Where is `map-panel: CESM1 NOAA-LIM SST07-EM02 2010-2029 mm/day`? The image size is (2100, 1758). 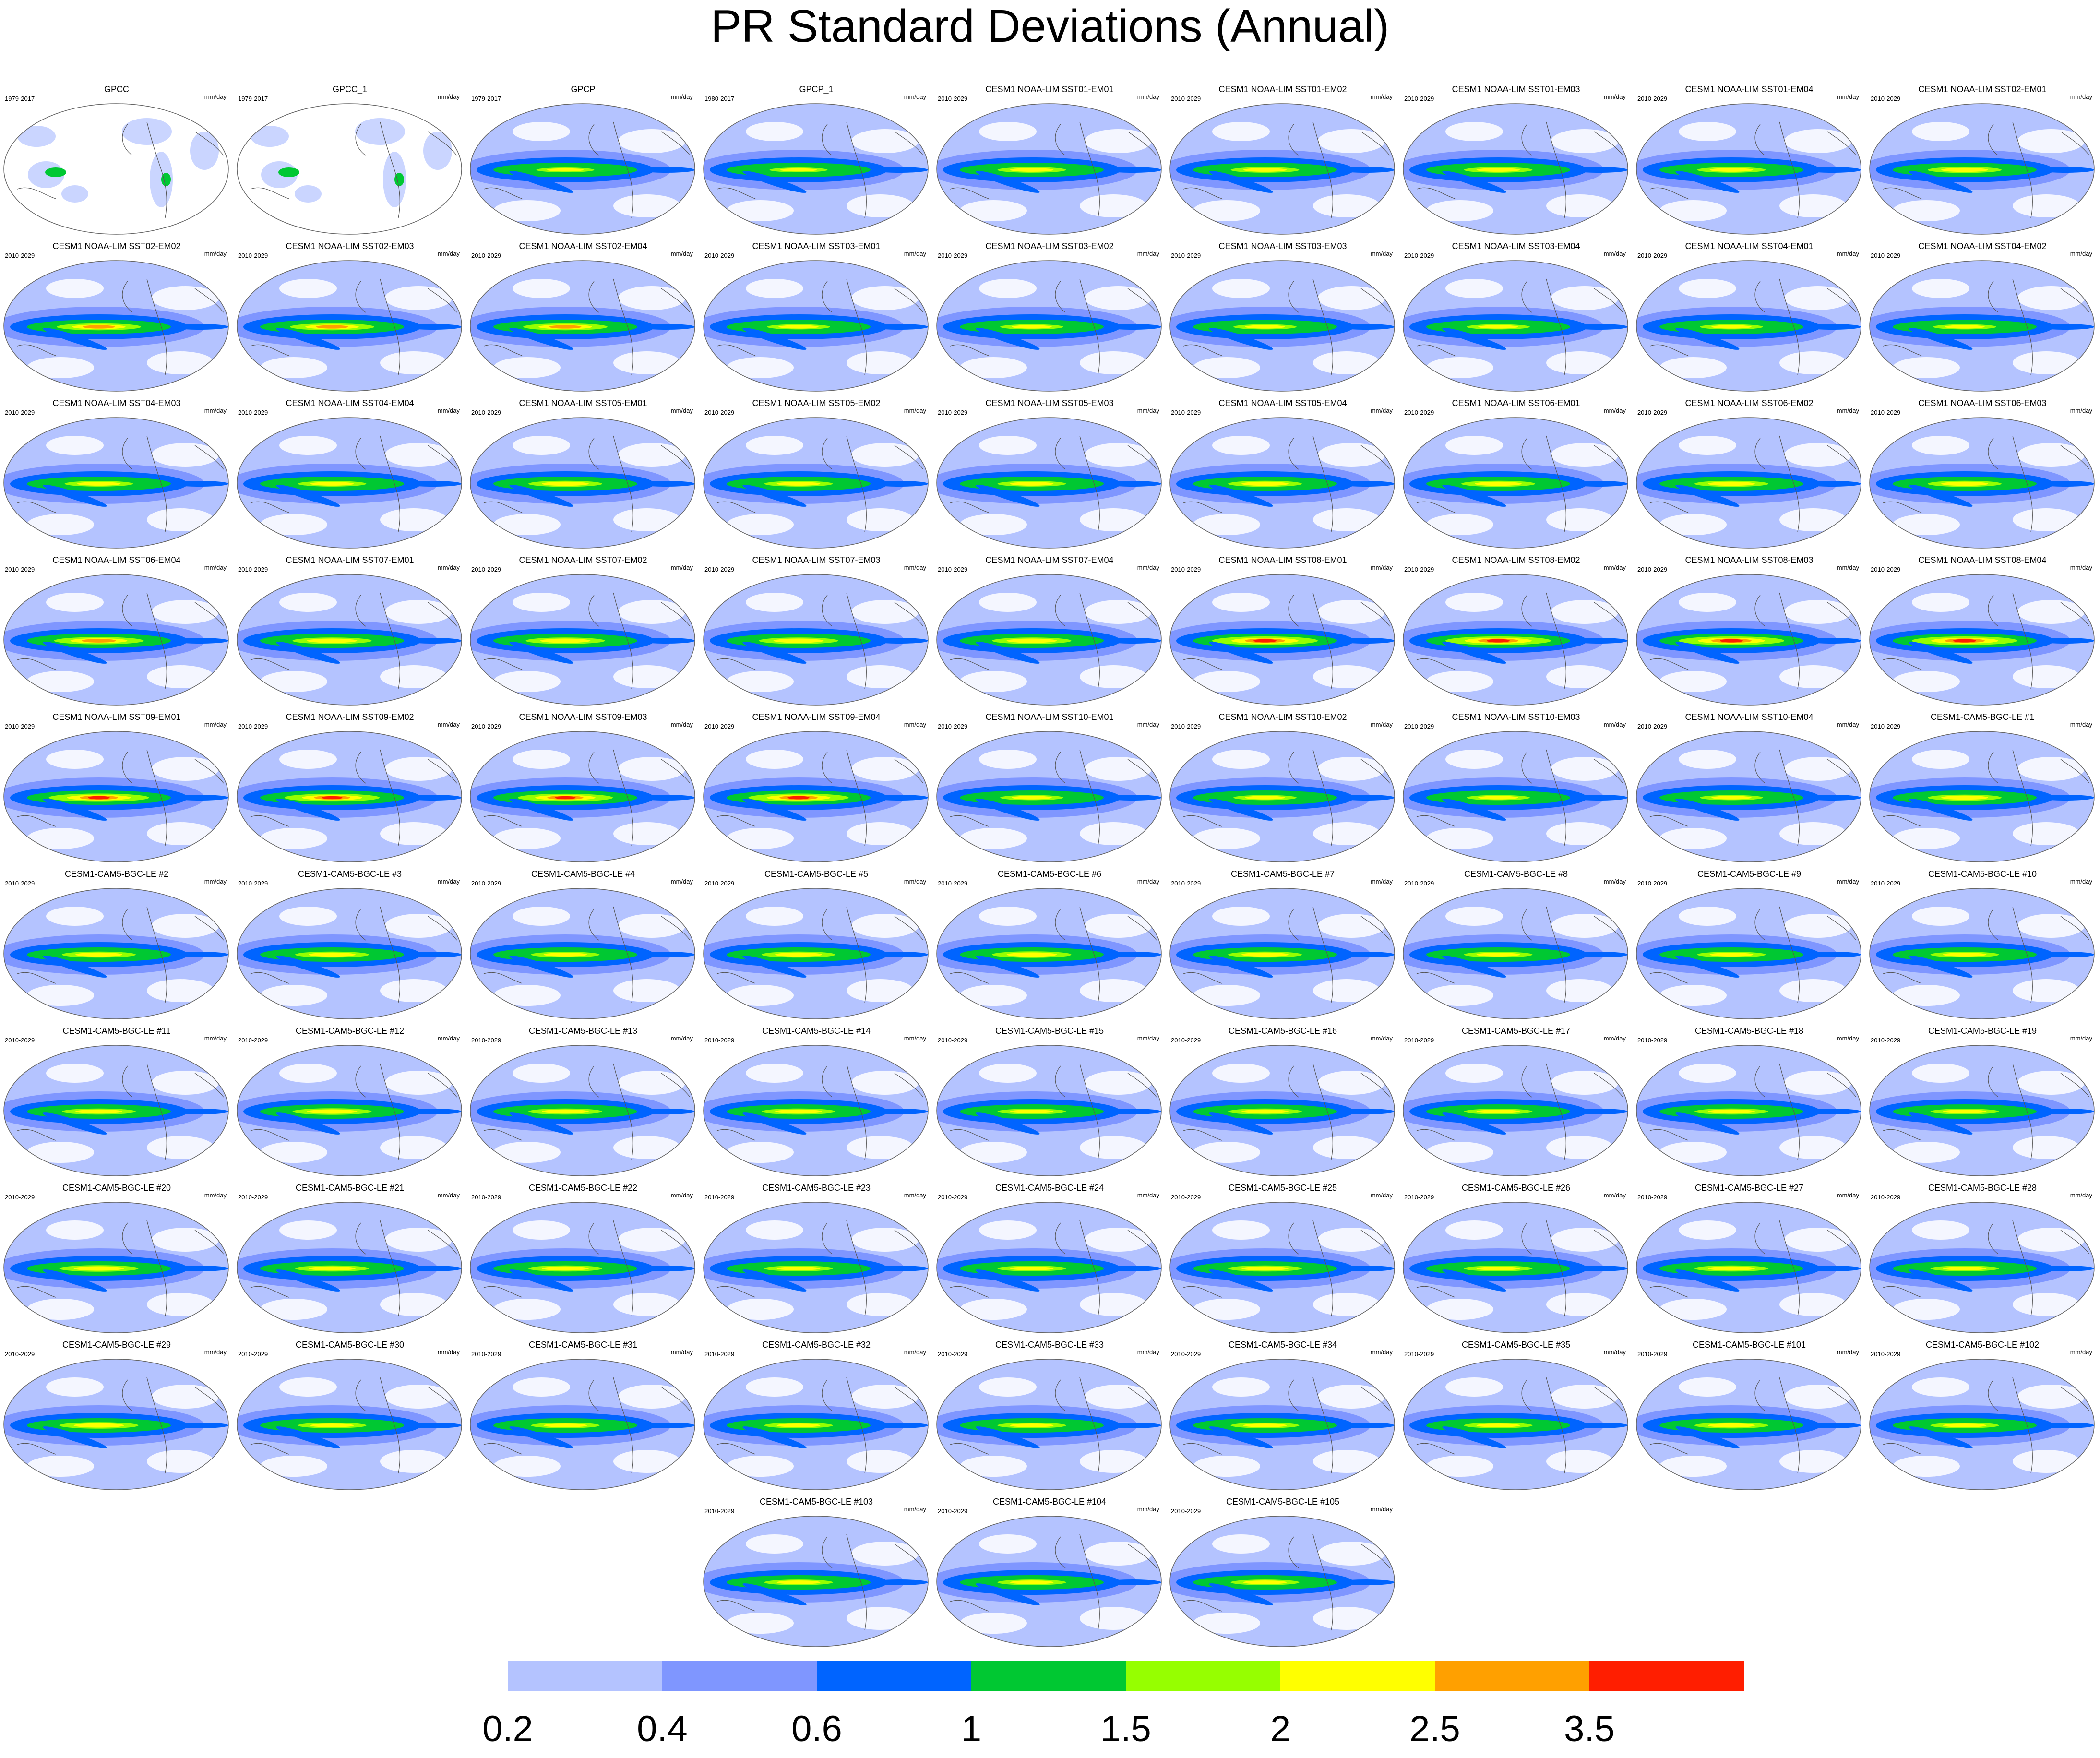 map-panel: CESM1 NOAA-LIM SST07-EM02 2010-2029 mm/day is located at coordinates (583, 631).